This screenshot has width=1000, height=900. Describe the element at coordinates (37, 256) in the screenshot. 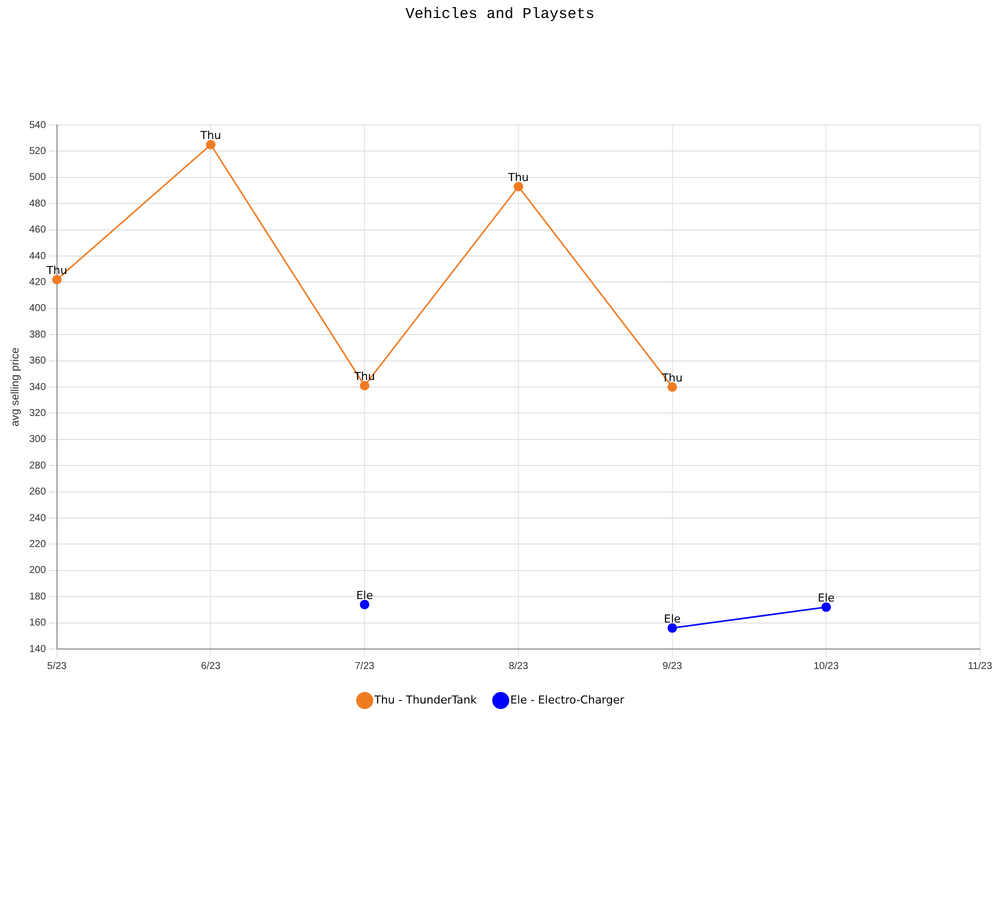

I see `y-tick-label: 440` at that location.